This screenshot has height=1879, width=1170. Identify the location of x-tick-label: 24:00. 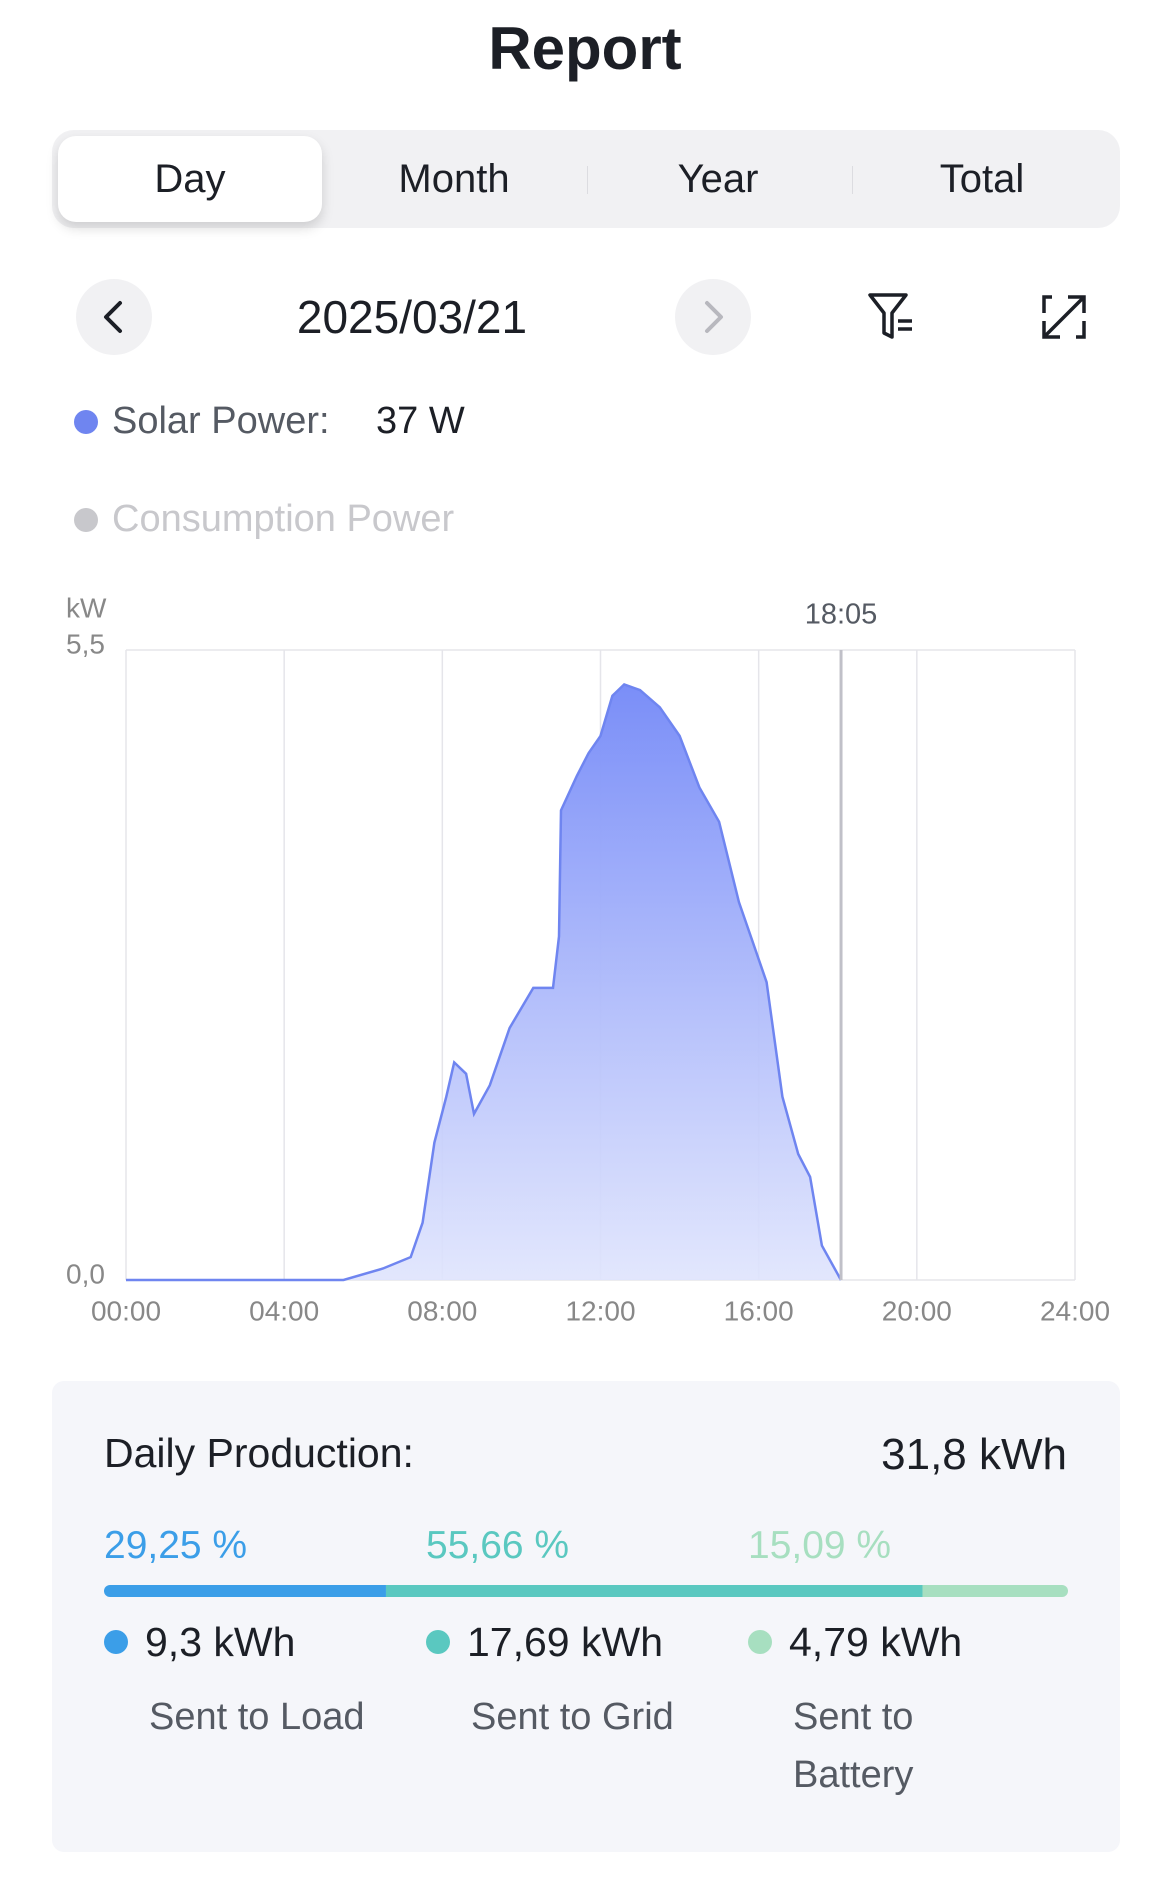
(1075, 1310).